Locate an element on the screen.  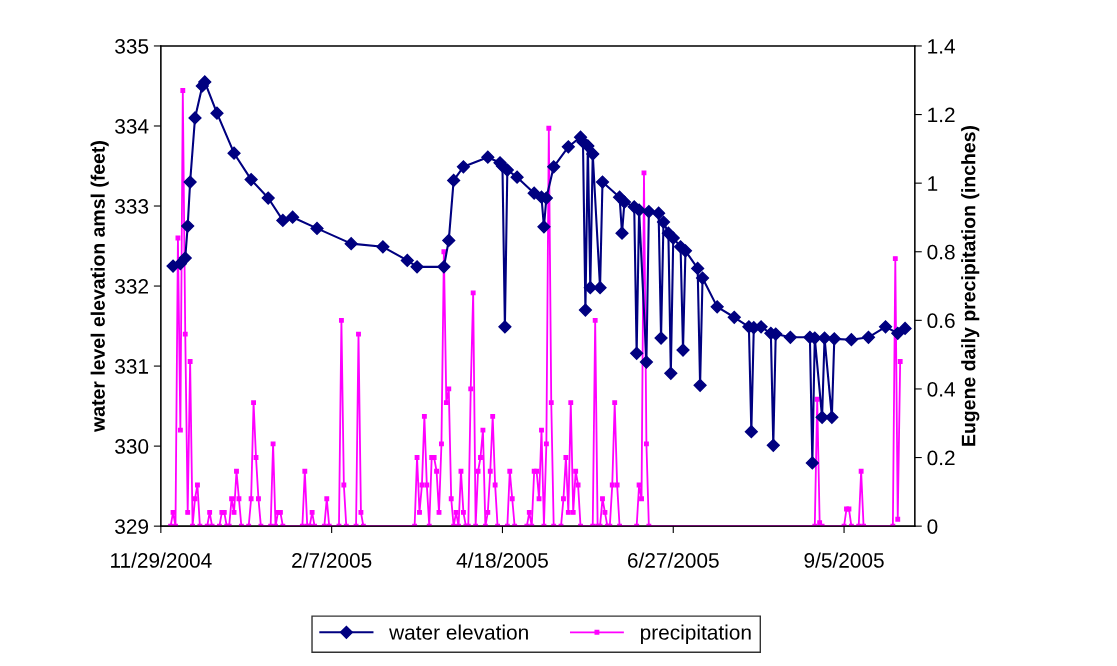
x-tick-label: 11/29/2004 is located at coordinates (161, 560).